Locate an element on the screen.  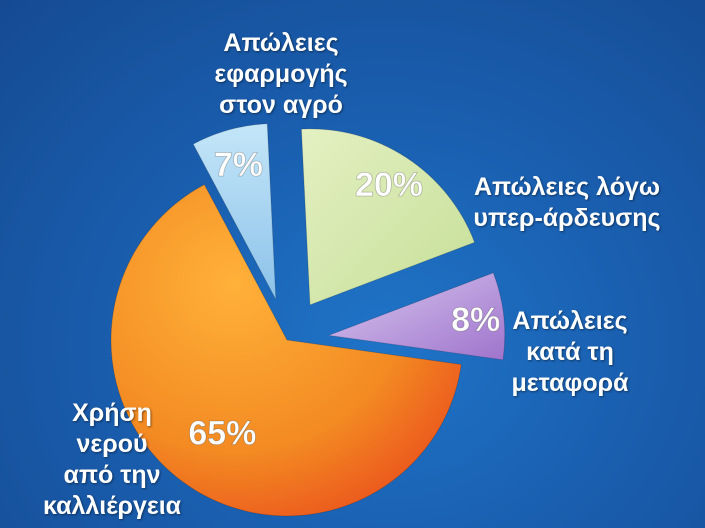
label-line: υπερ-άρδευσης is located at coordinates (567, 218).